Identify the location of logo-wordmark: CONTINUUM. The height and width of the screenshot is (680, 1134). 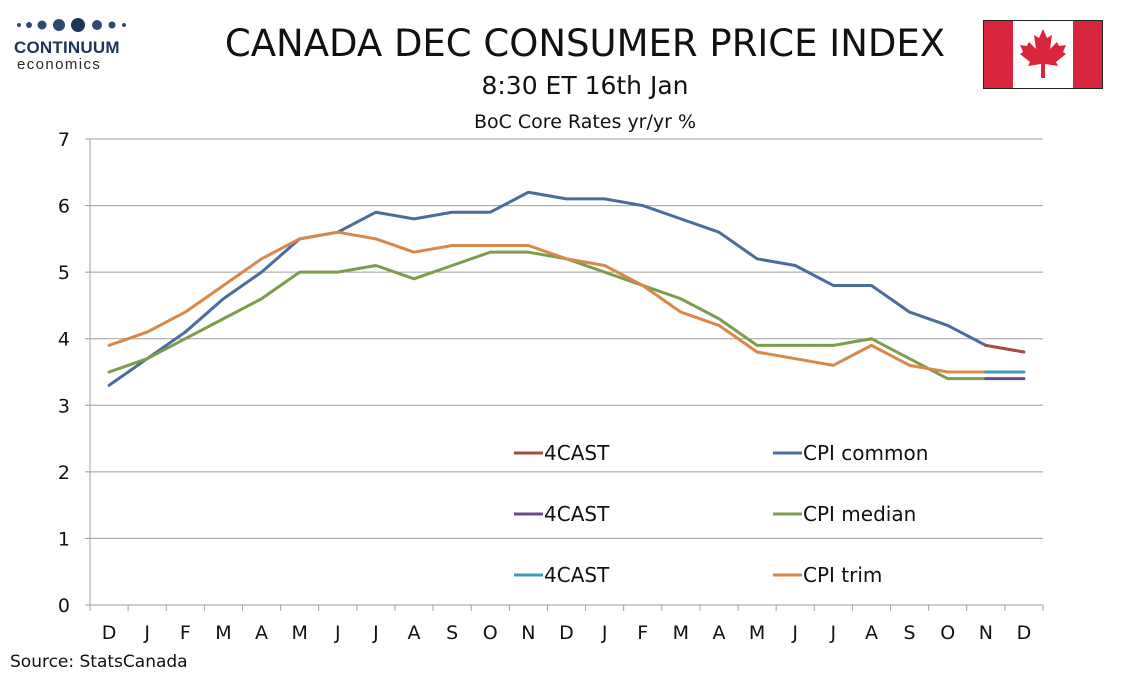
(67, 47).